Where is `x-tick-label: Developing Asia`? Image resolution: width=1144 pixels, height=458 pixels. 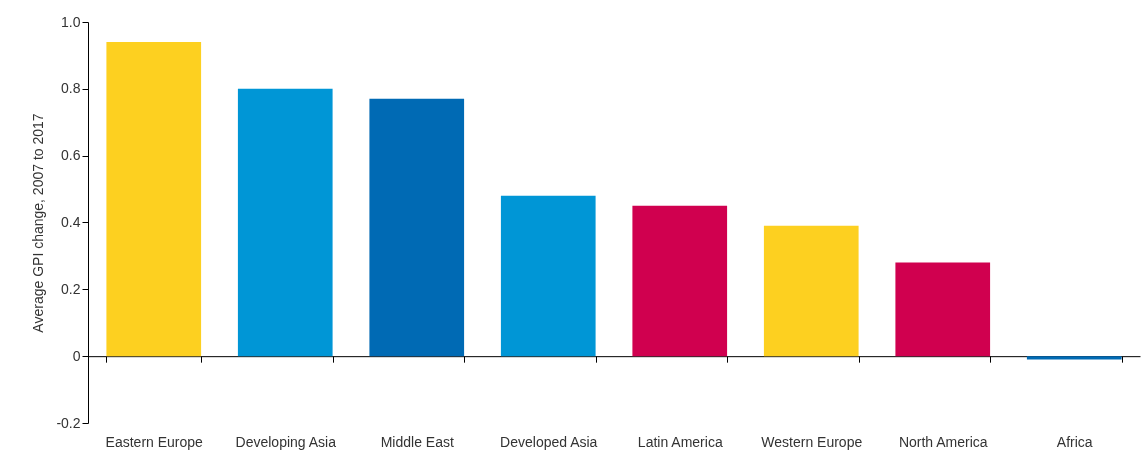 x-tick-label: Developing Asia is located at coordinates (286, 441).